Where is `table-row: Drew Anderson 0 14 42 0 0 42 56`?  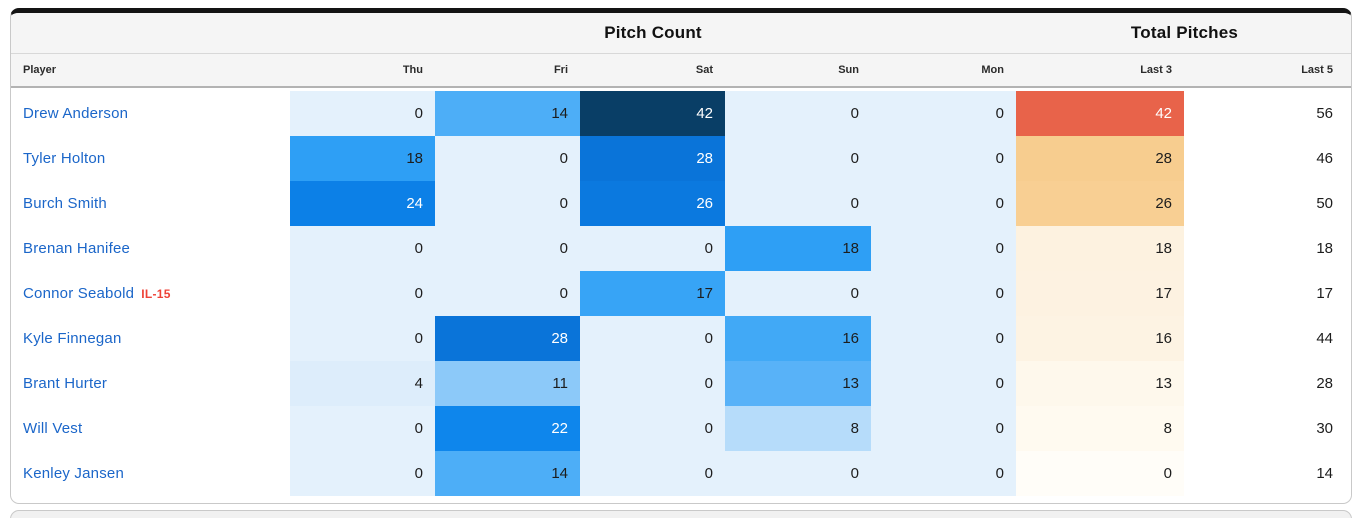
table-row: Drew Anderson 0 14 42 0 0 42 56 is located at coordinates (681, 113).